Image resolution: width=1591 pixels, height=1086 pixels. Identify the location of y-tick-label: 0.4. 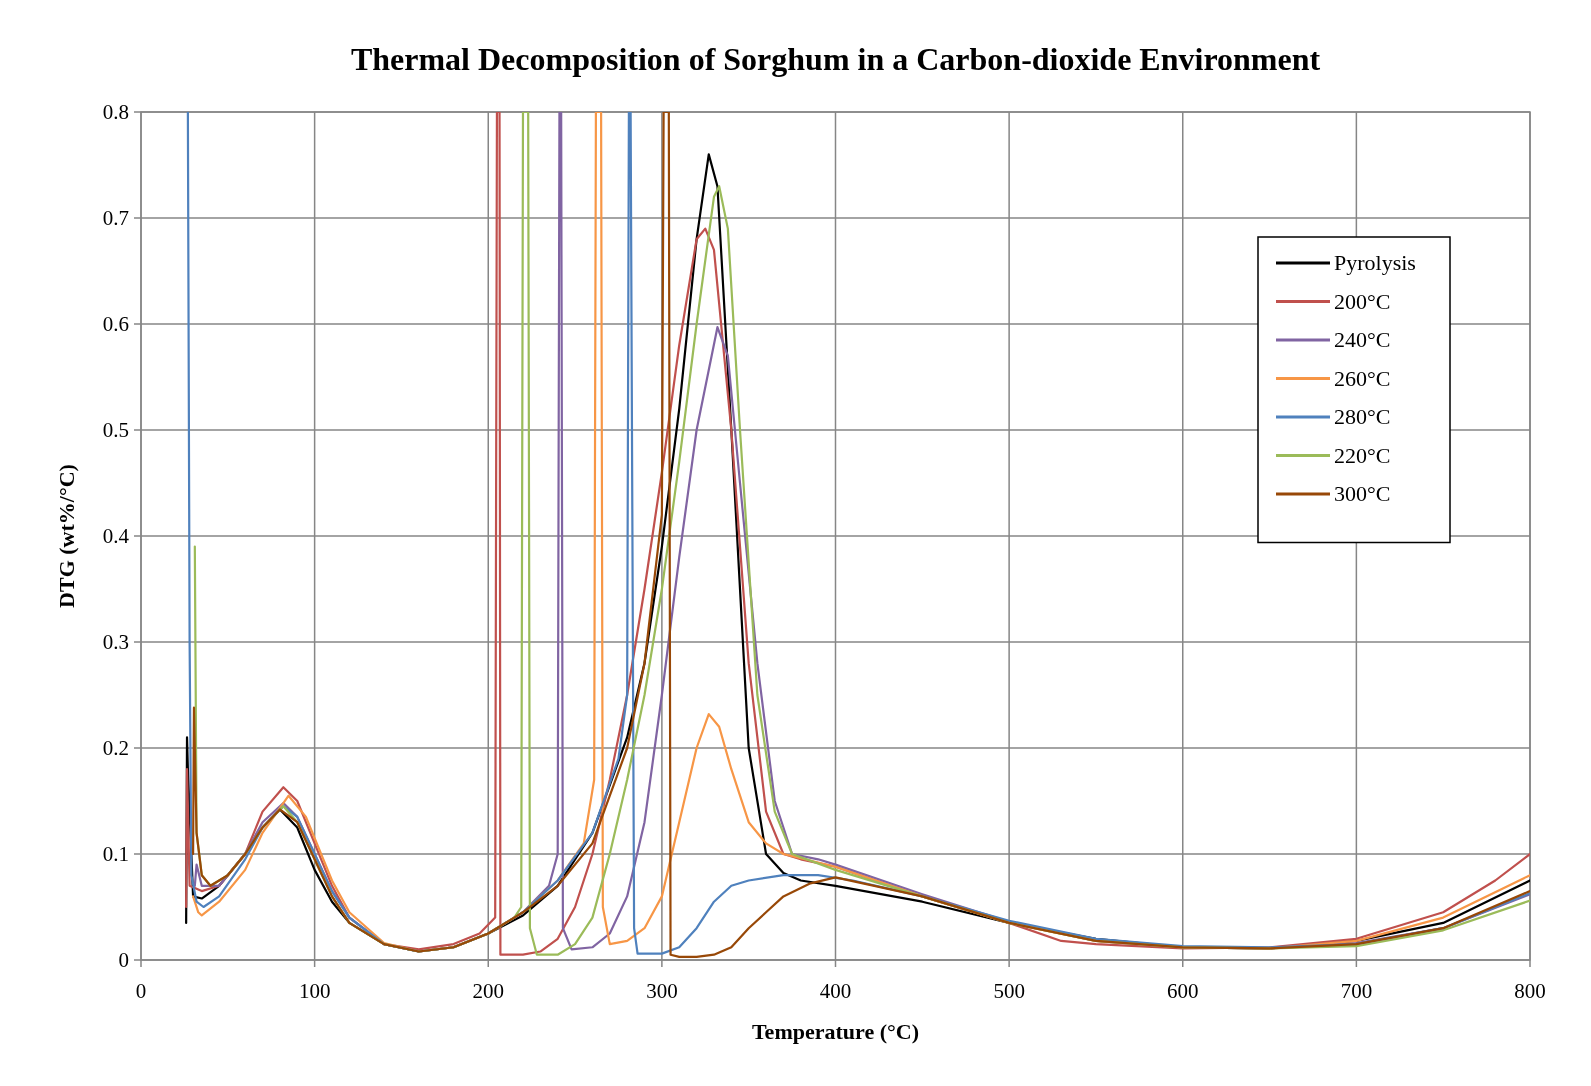
(116, 536).